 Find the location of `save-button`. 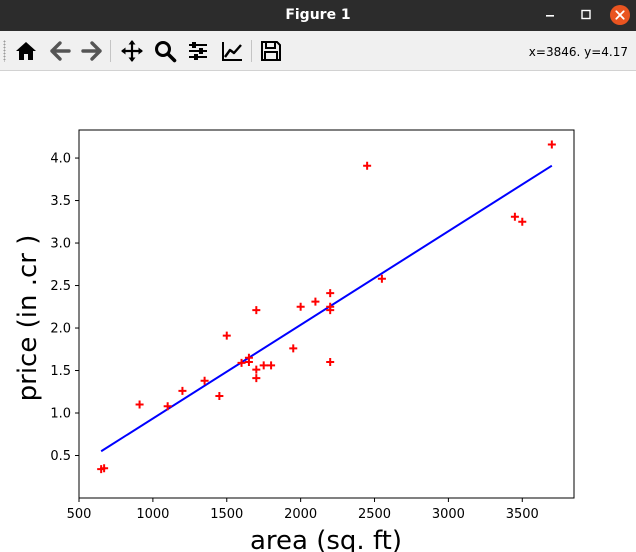

save-button is located at coordinates (271, 51).